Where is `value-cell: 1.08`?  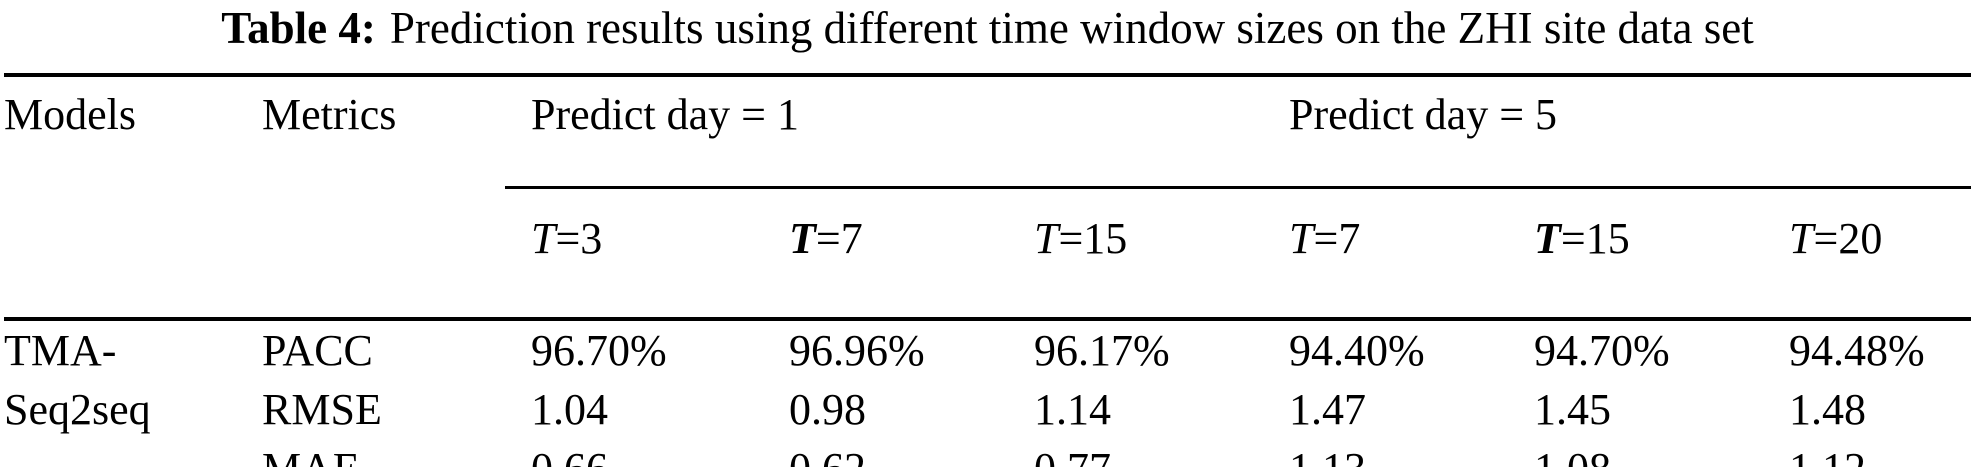 value-cell: 1.08 is located at coordinates (1636, 453).